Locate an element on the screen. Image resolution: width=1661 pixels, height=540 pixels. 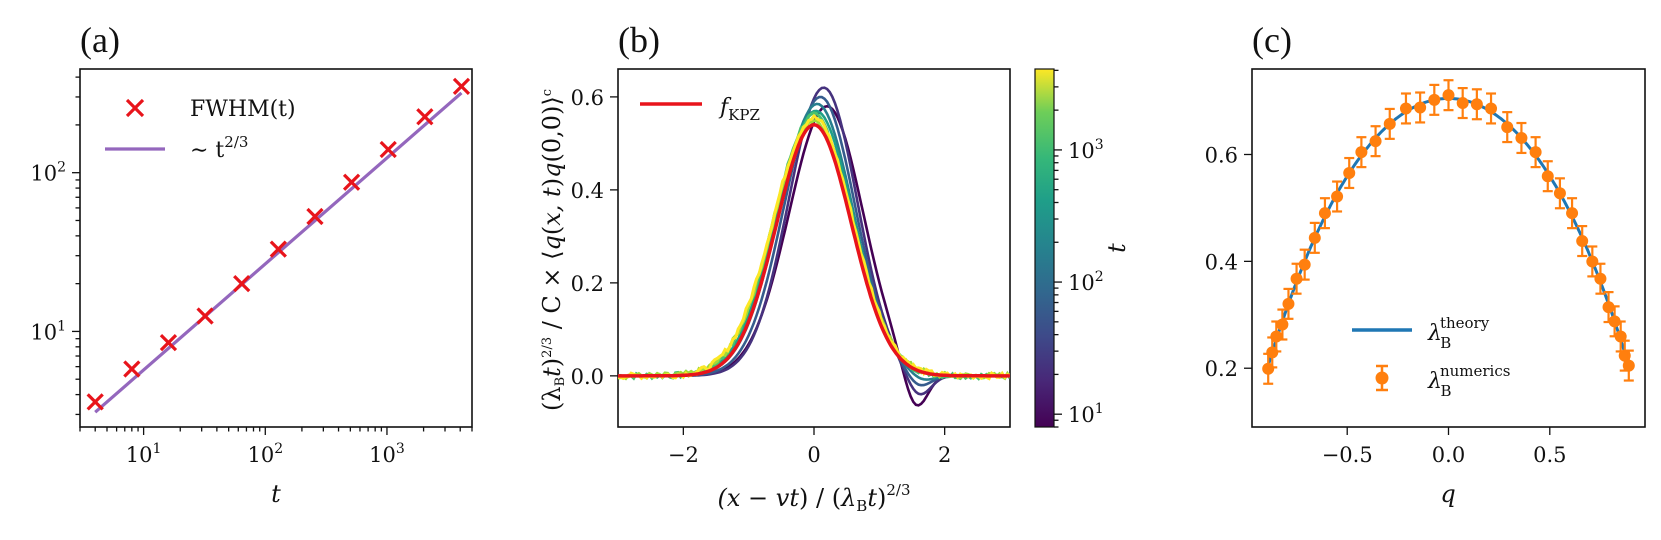
panel-b-legend: fKPZ is located at coordinates (700, 109).